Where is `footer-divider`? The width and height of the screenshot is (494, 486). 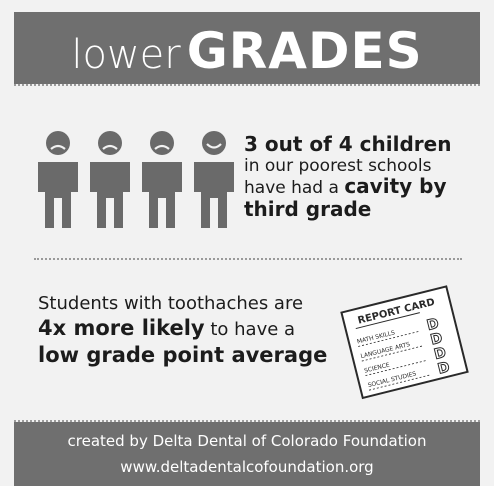 footer-divider is located at coordinates (247, 421).